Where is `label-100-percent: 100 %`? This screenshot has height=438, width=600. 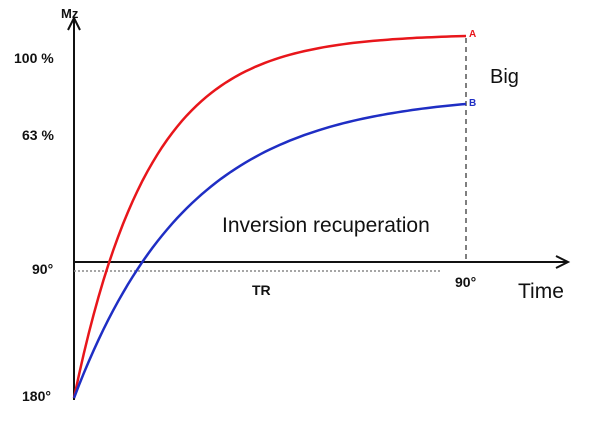
label-100-percent: 100 % is located at coordinates (34, 58).